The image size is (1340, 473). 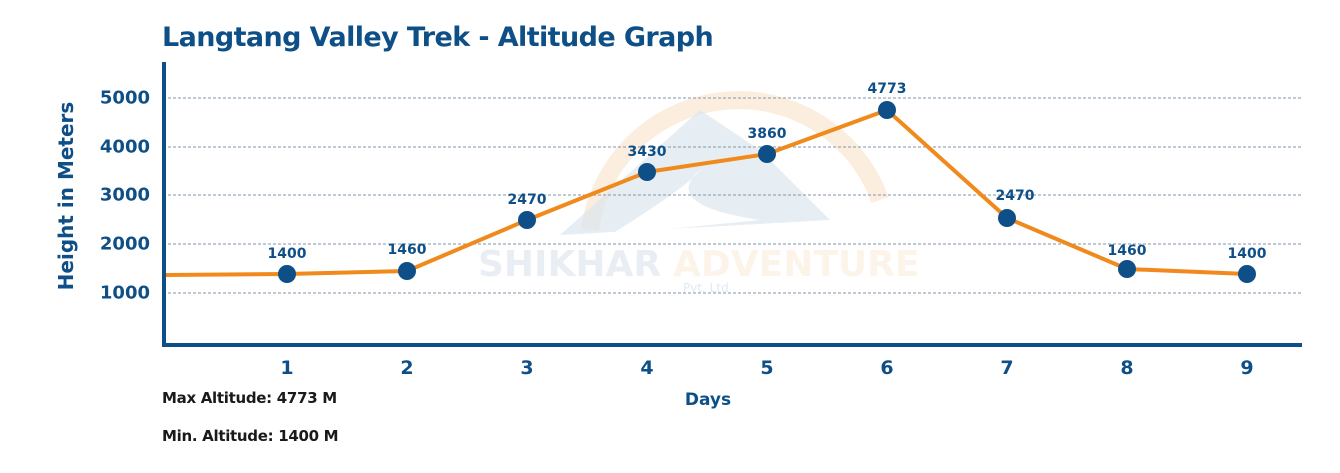 What do you see at coordinates (887, 368) in the screenshot?
I see `x-tick-6: 6` at bounding box center [887, 368].